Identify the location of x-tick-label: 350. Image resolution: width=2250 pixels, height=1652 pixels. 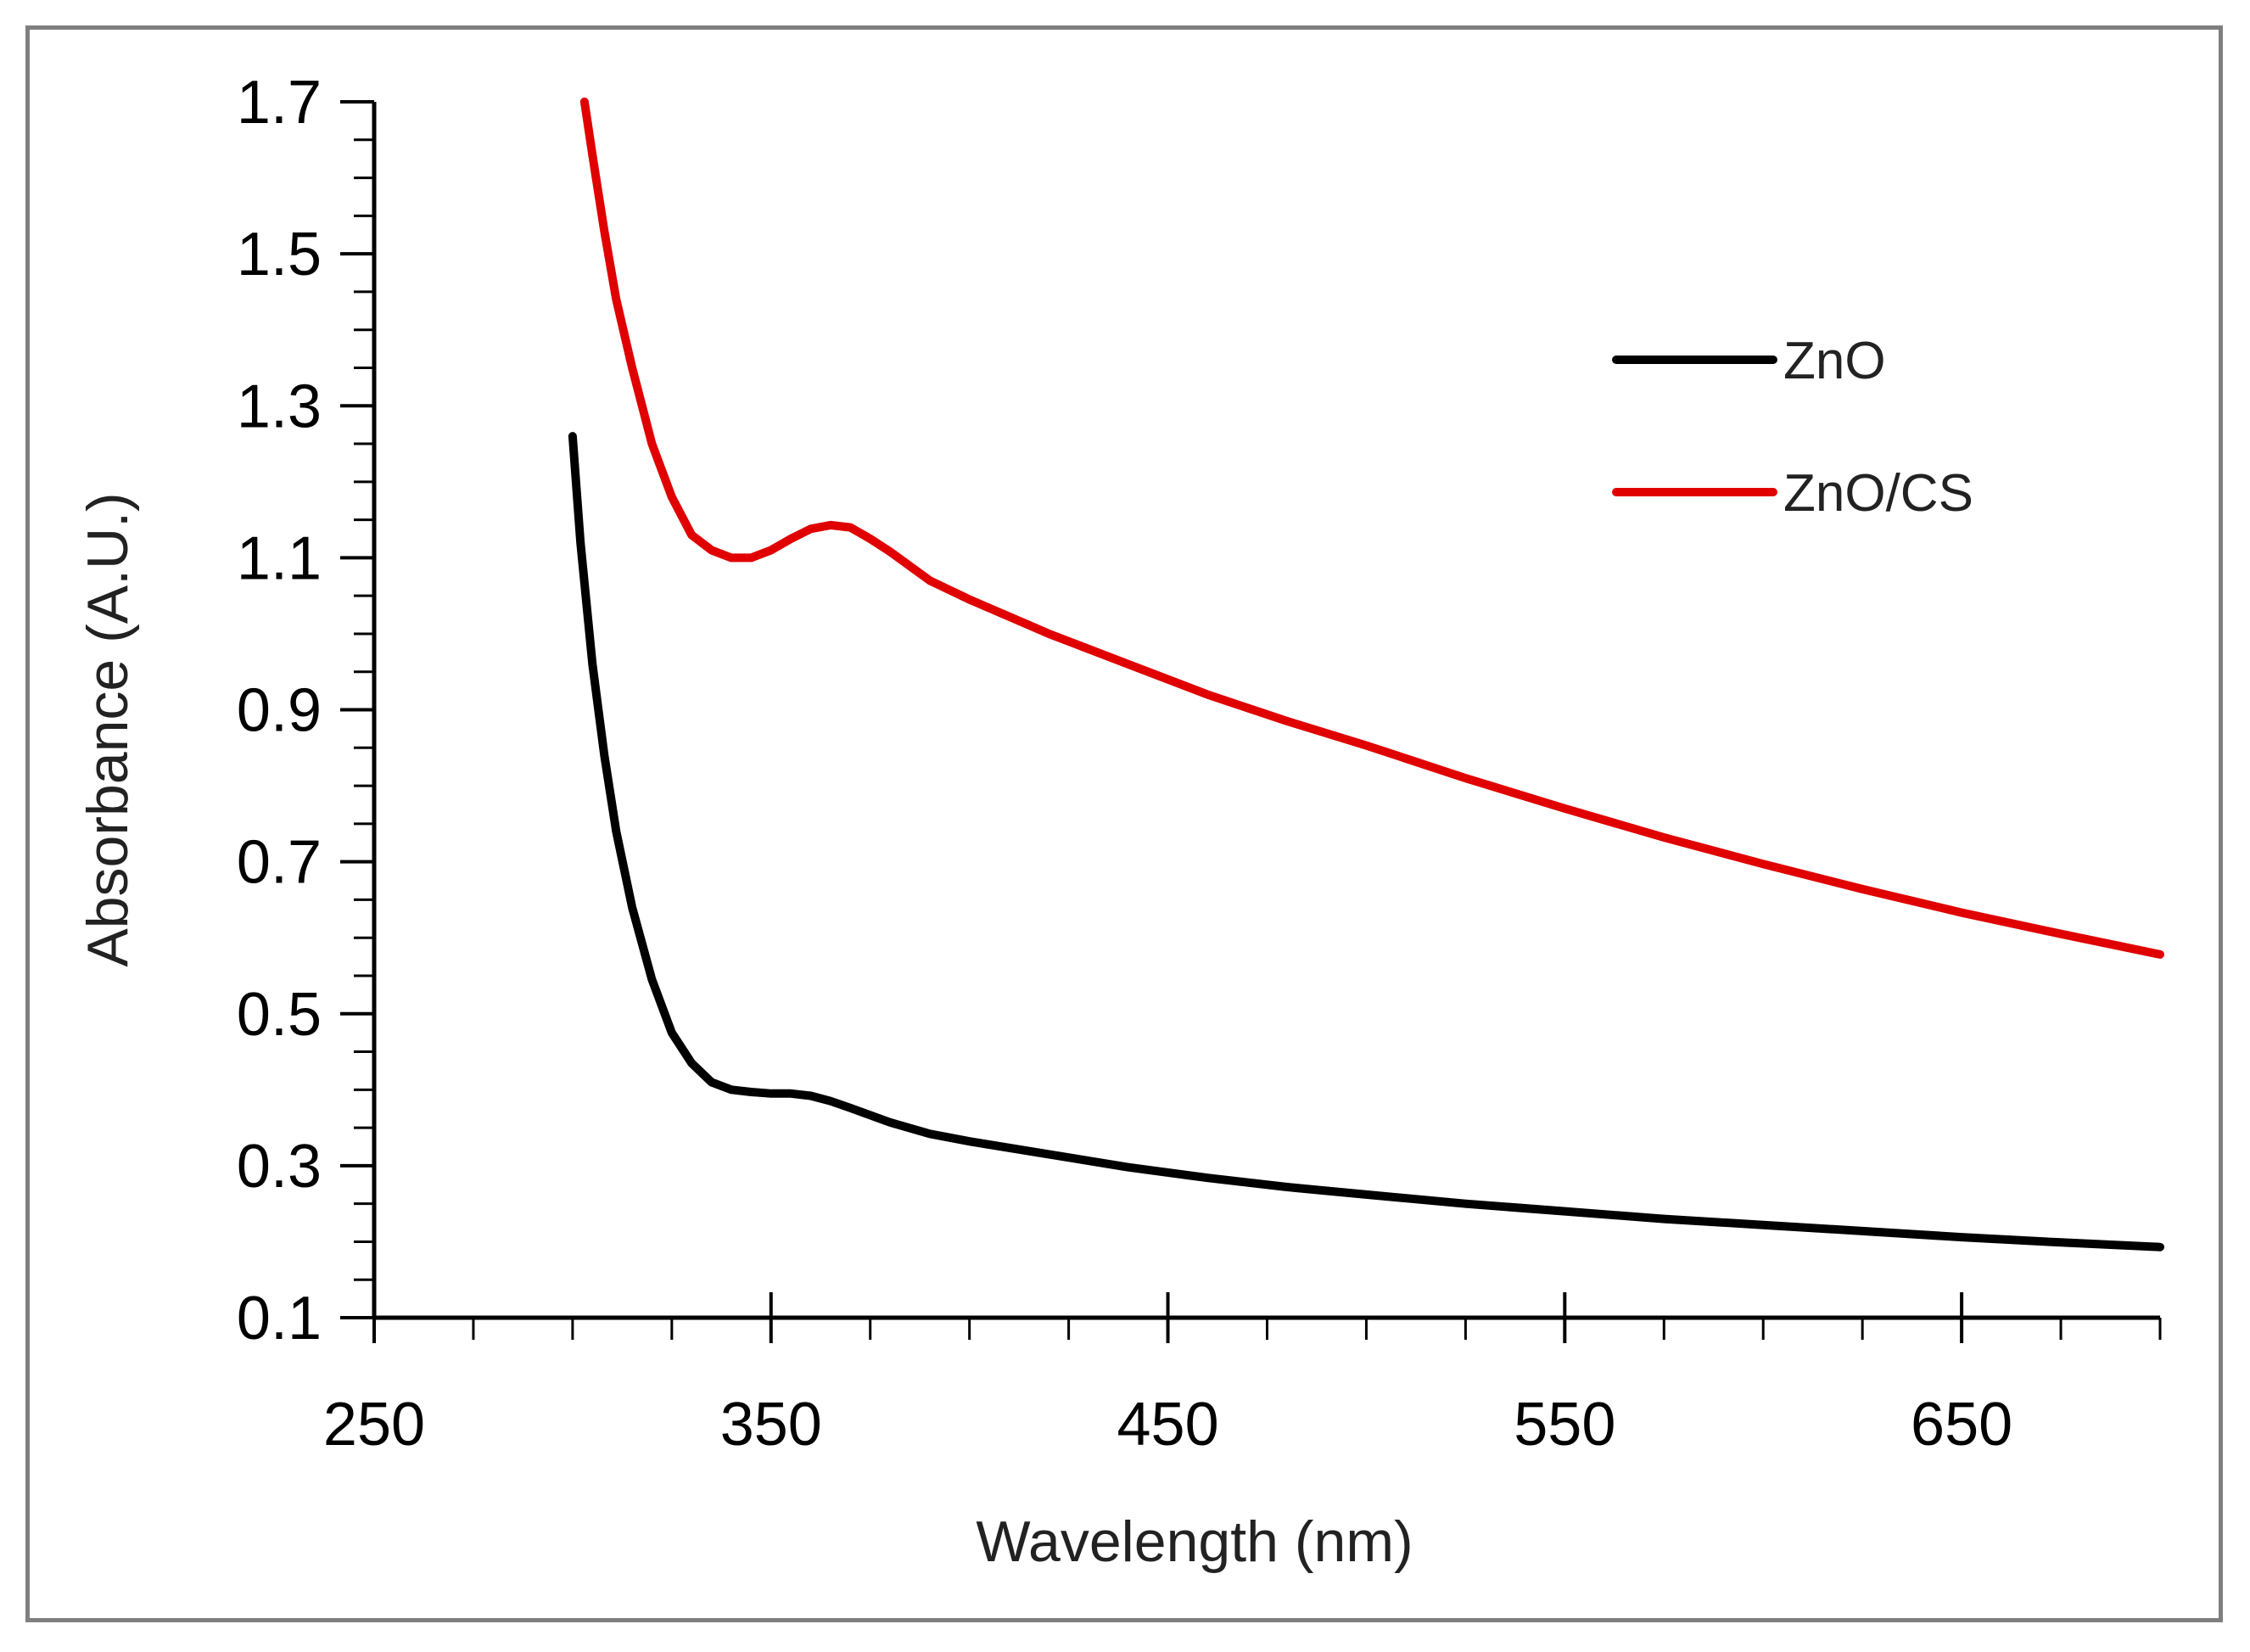
(771, 1425).